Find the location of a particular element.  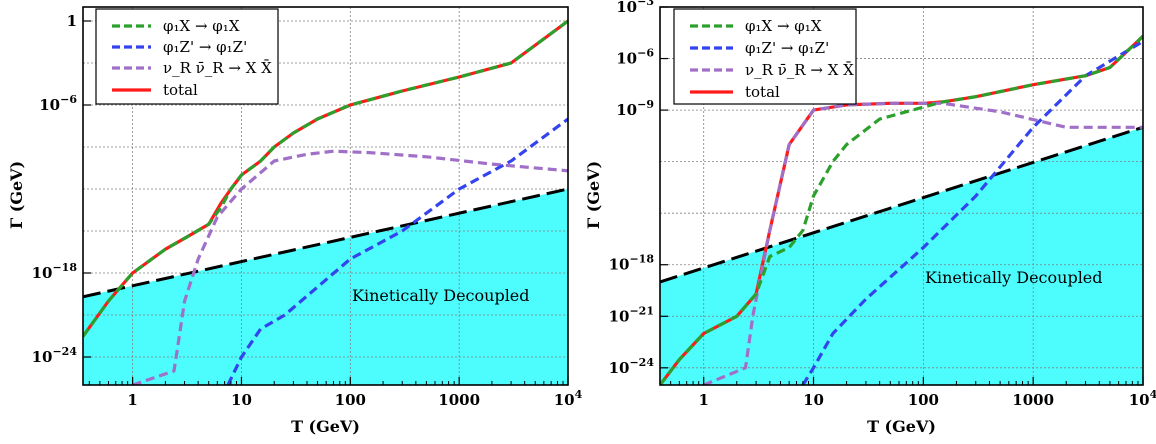

y-tick-label: 1 is located at coordinates (72, 21).